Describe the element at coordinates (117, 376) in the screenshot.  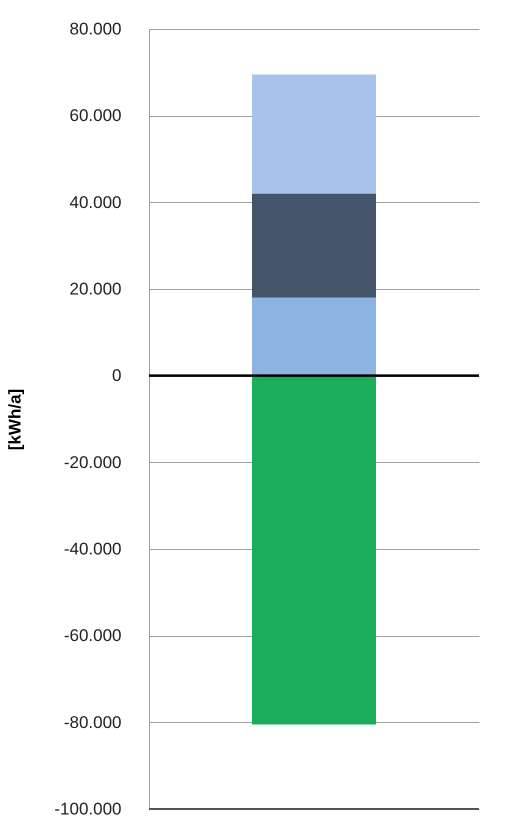
I see `y-tick-label: 0` at that location.